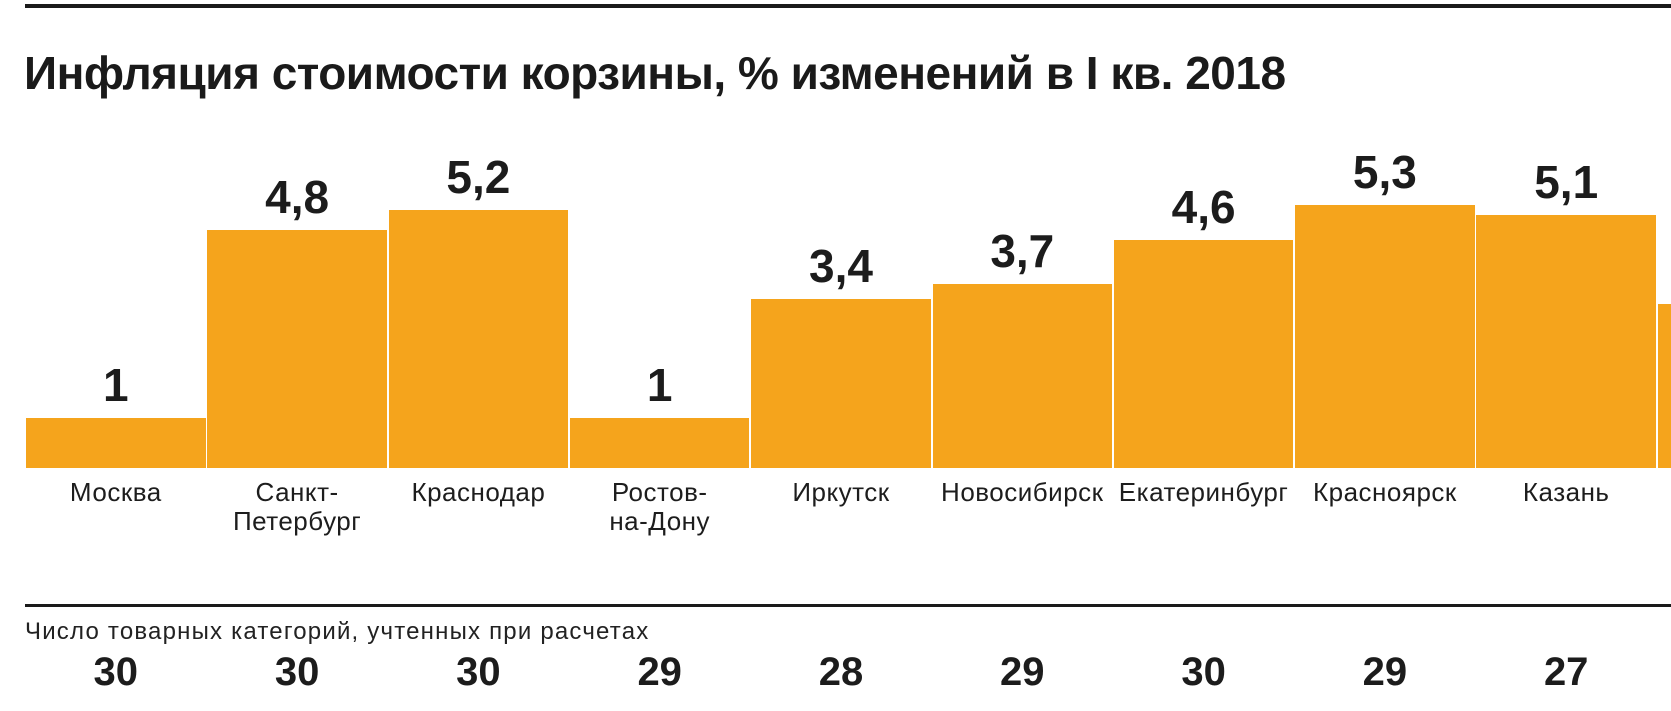 The image size is (1671, 711). I want to click on category-label: Казань, so click(1566, 492).